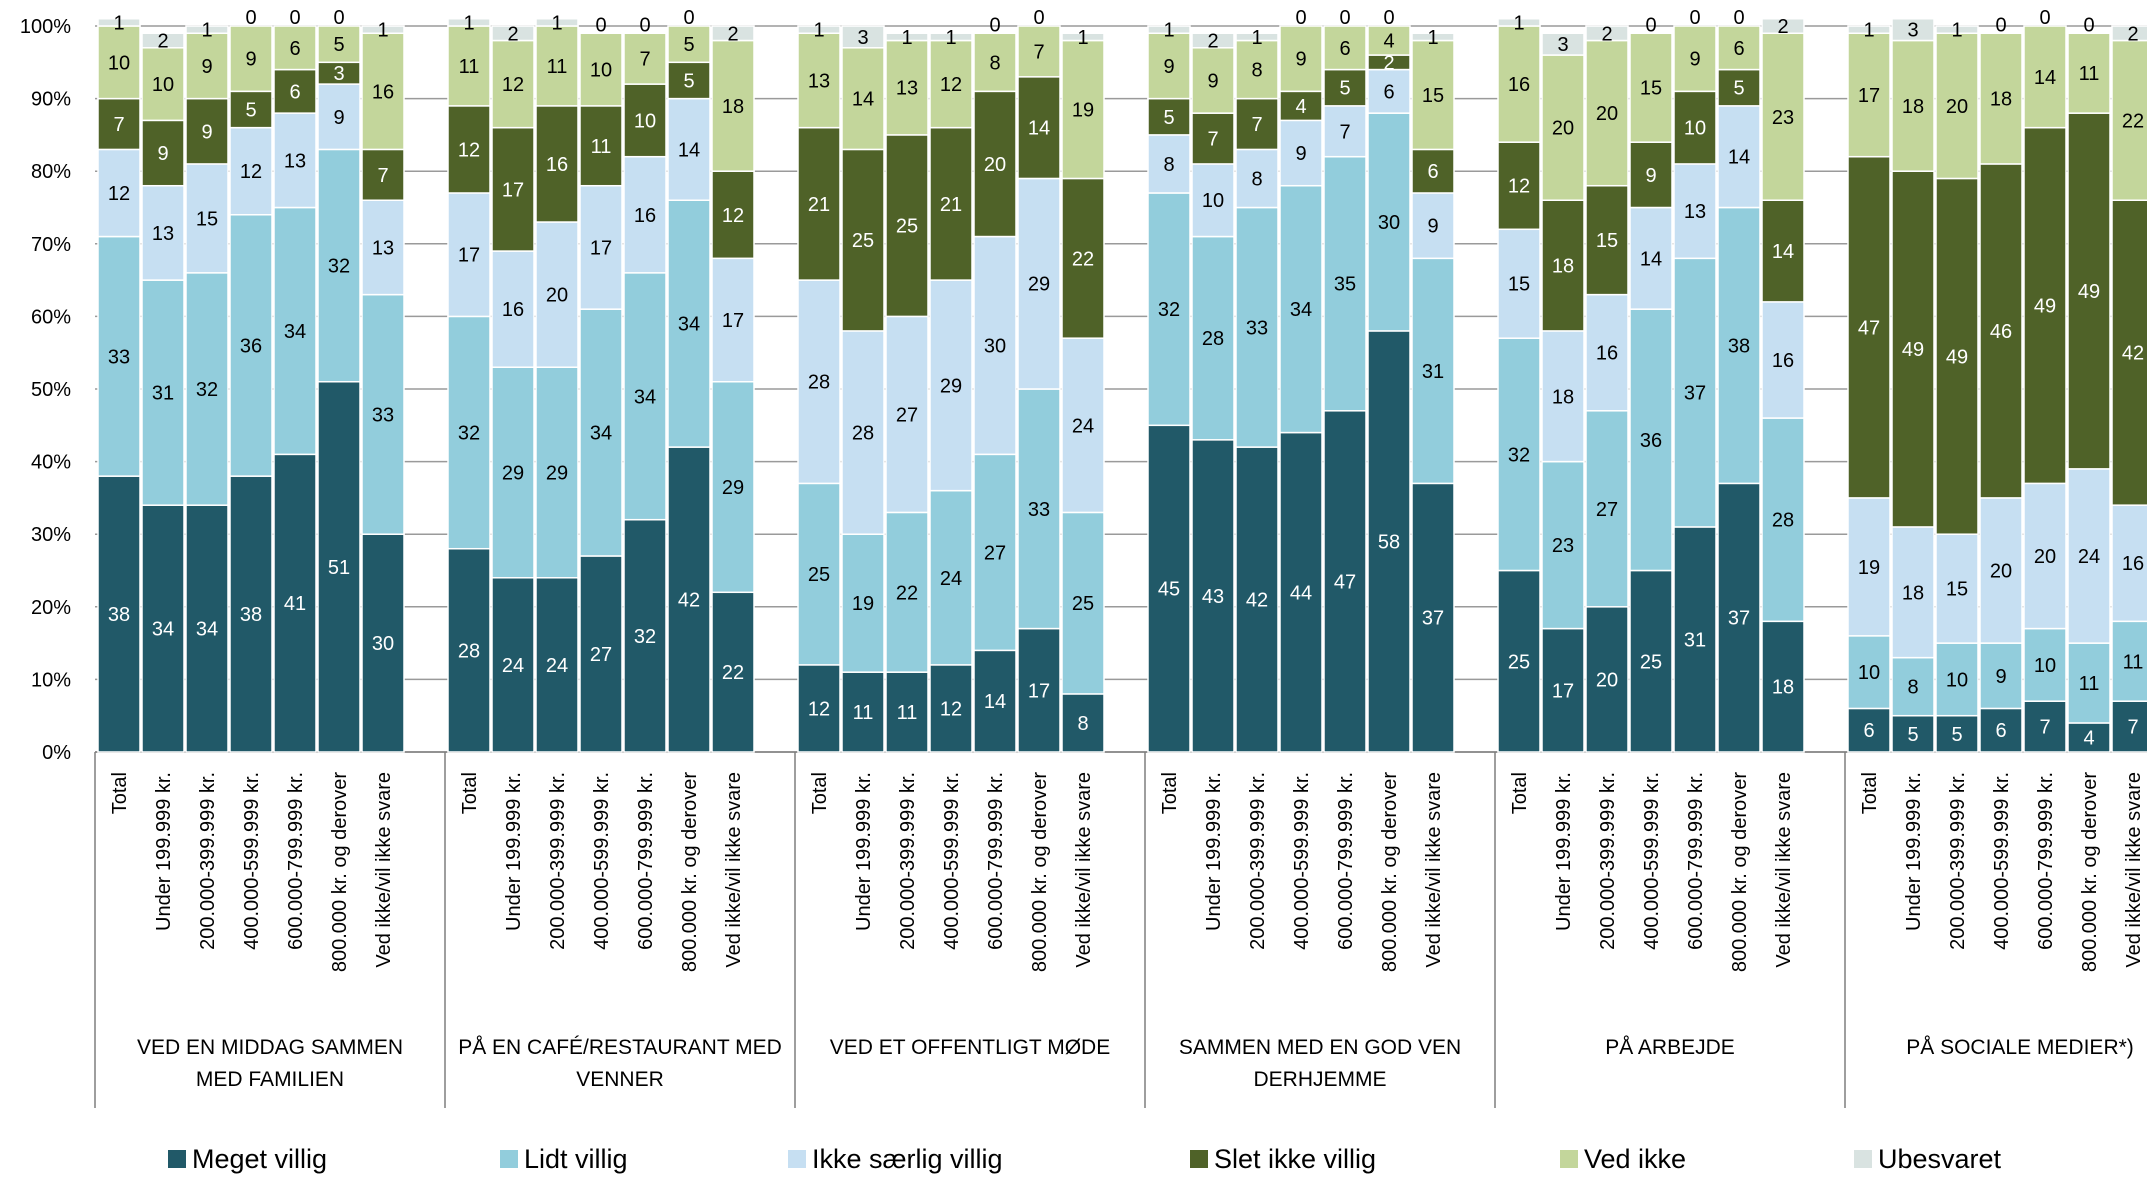  I want to click on value-label: 5, so click(338, 45).